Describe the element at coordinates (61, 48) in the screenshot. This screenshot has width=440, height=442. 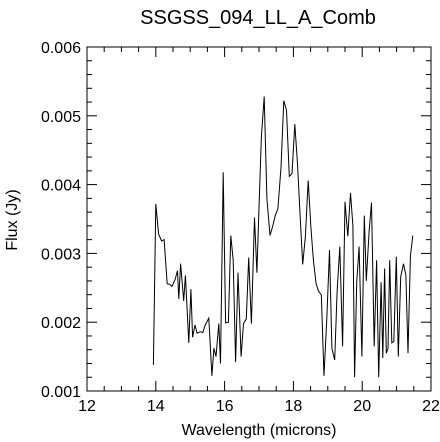
I see `y-tick-label: 0.006` at that location.